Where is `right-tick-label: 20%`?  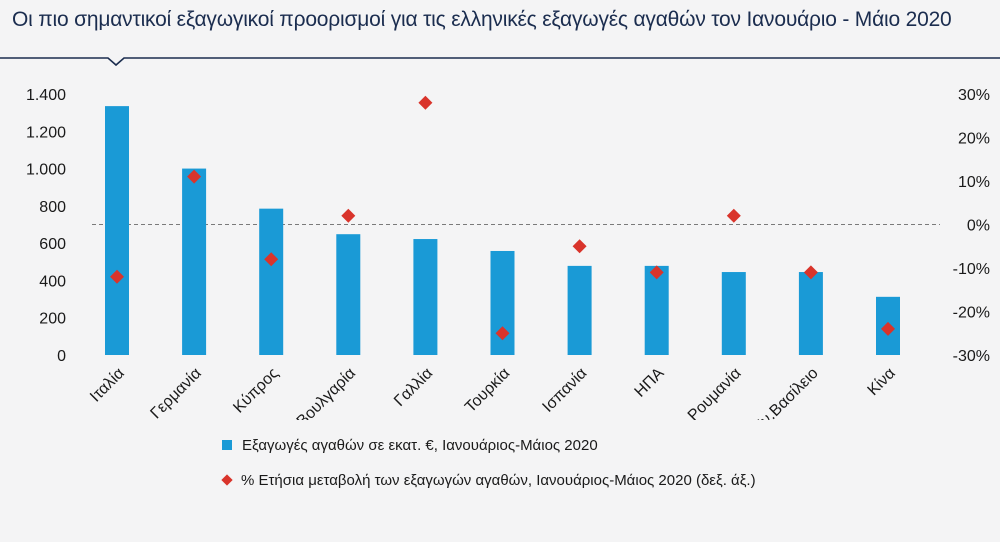
right-tick-label: 20% is located at coordinates (974, 139).